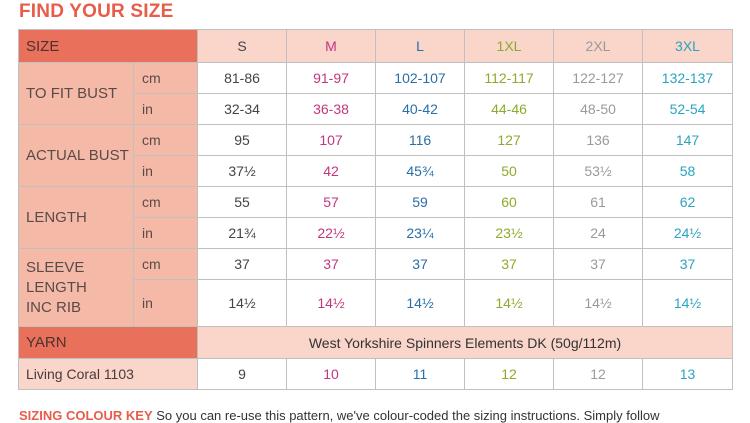  I want to click on value-cell: 36-38, so click(331, 109).